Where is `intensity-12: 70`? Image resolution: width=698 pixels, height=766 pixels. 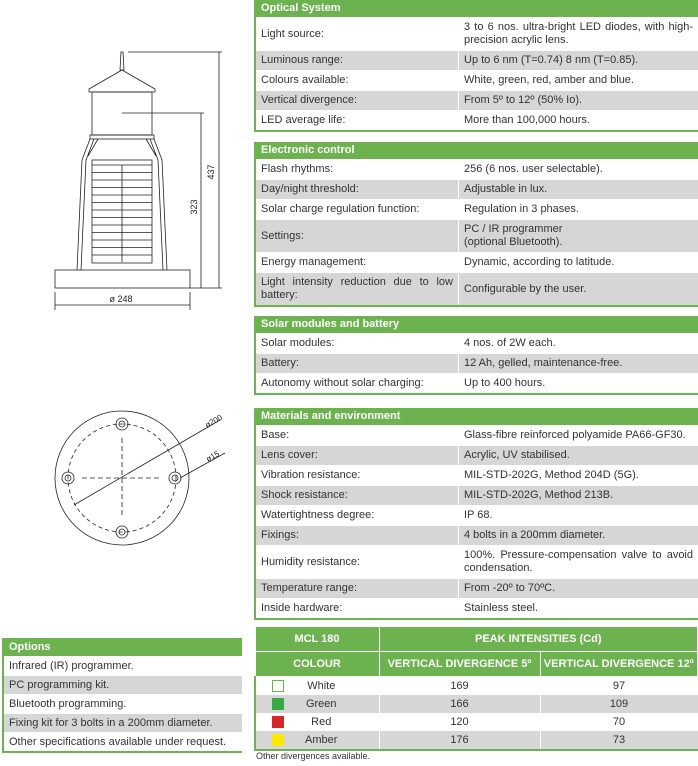
intensity-12: 70 is located at coordinates (618, 722).